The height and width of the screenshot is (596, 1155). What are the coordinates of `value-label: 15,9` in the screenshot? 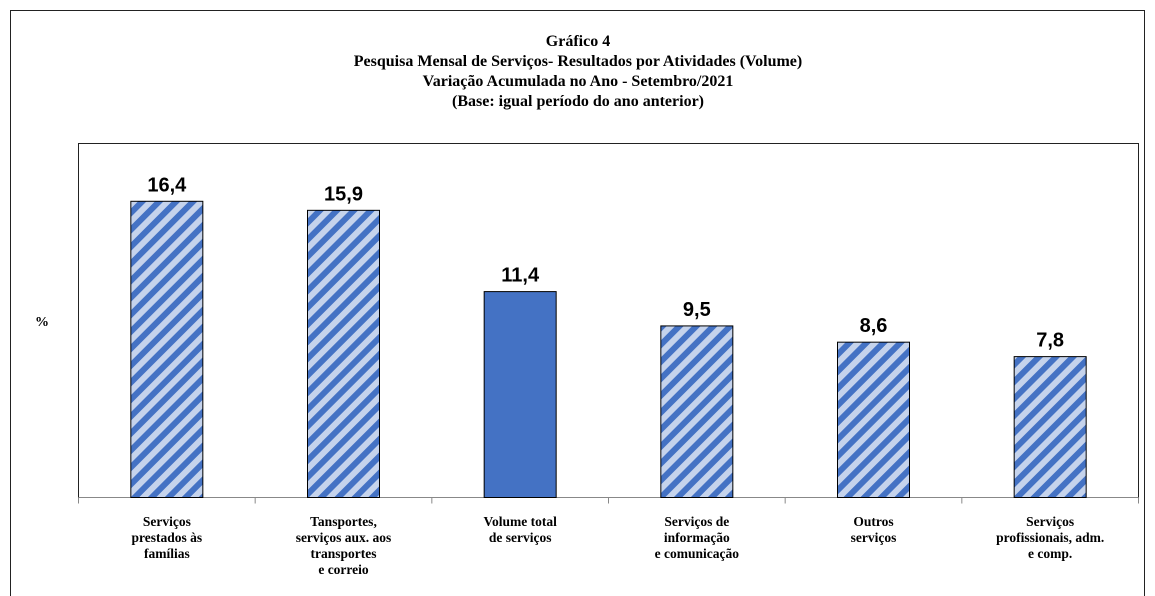 It's located at (343, 194).